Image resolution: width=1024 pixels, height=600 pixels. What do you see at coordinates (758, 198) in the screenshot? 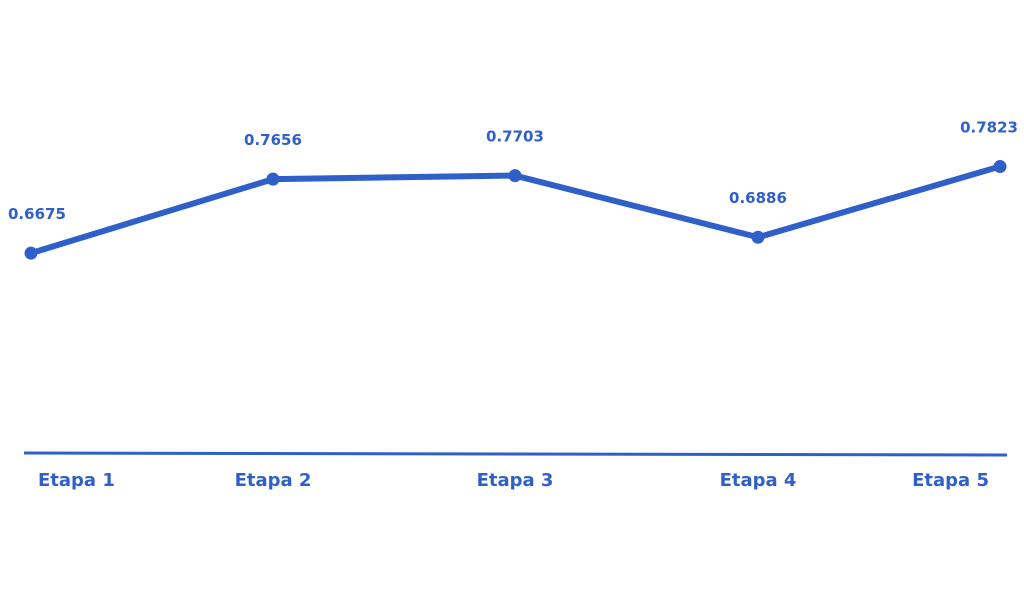
I see `data-label-4: 0.6886` at bounding box center [758, 198].